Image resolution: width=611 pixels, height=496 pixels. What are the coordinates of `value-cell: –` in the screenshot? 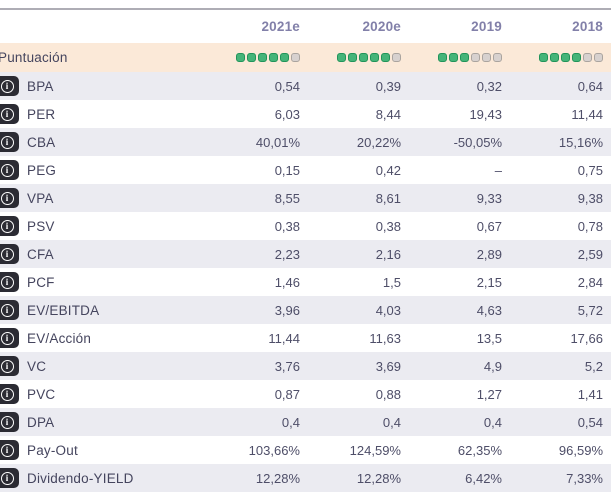 It's located at (498, 170).